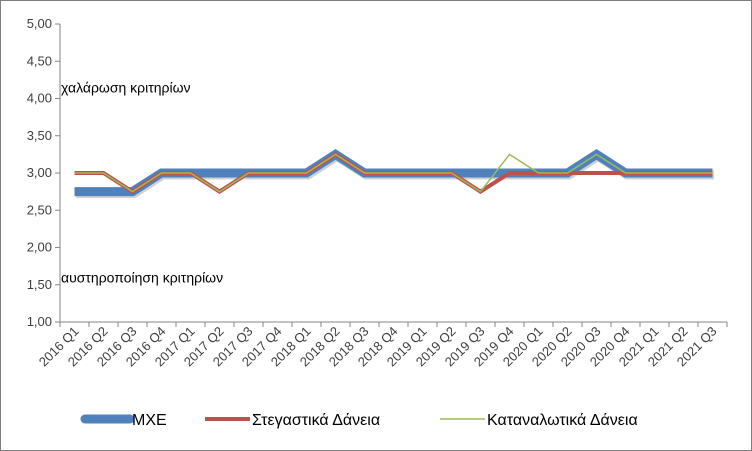  I want to click on legend-label-2: Στεγαστικά Δάνεια, so click(316, 420).